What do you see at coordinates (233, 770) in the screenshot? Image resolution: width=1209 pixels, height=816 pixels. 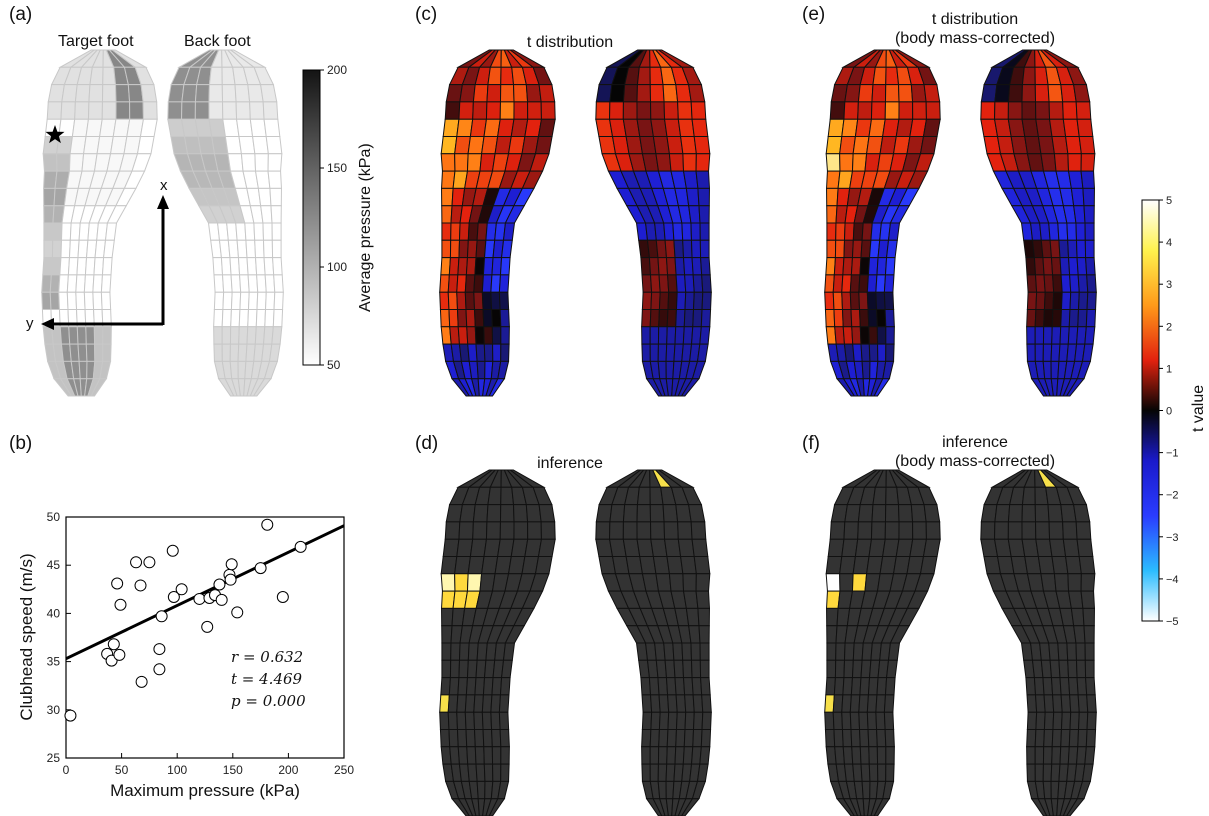 I see `x-tick-label: 150` at bounding box center [233, 770].